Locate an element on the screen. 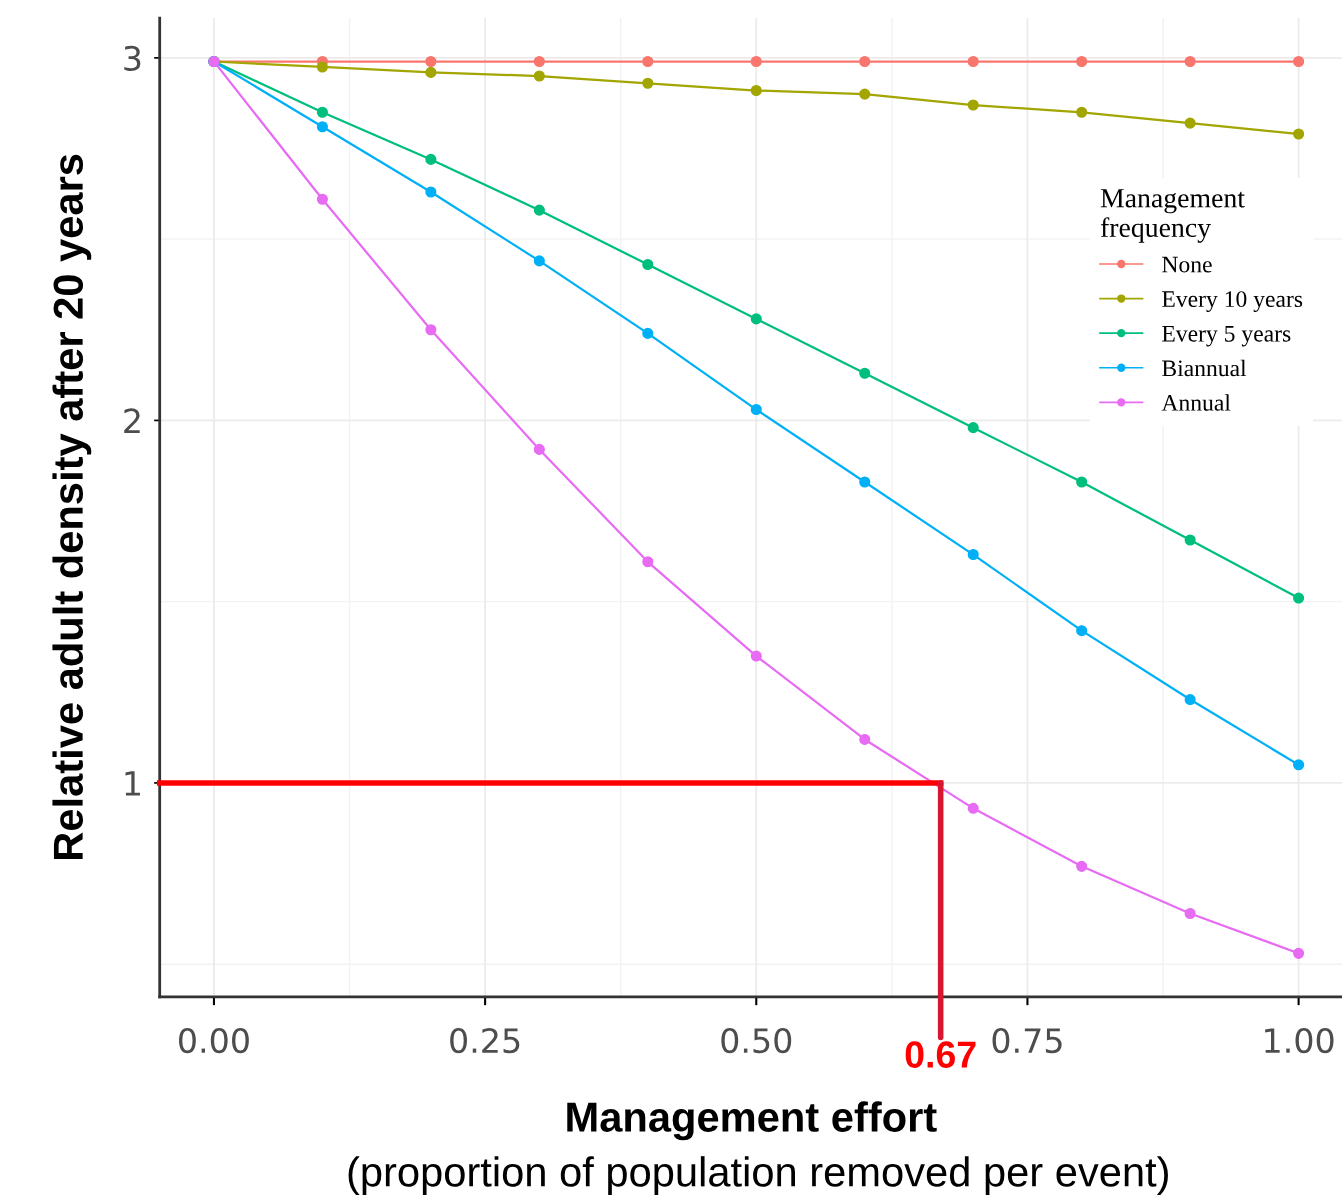 This screenshot has height=1201, width=1342. x-tick-label: 0.00 is located at coordinates (214, 1040).